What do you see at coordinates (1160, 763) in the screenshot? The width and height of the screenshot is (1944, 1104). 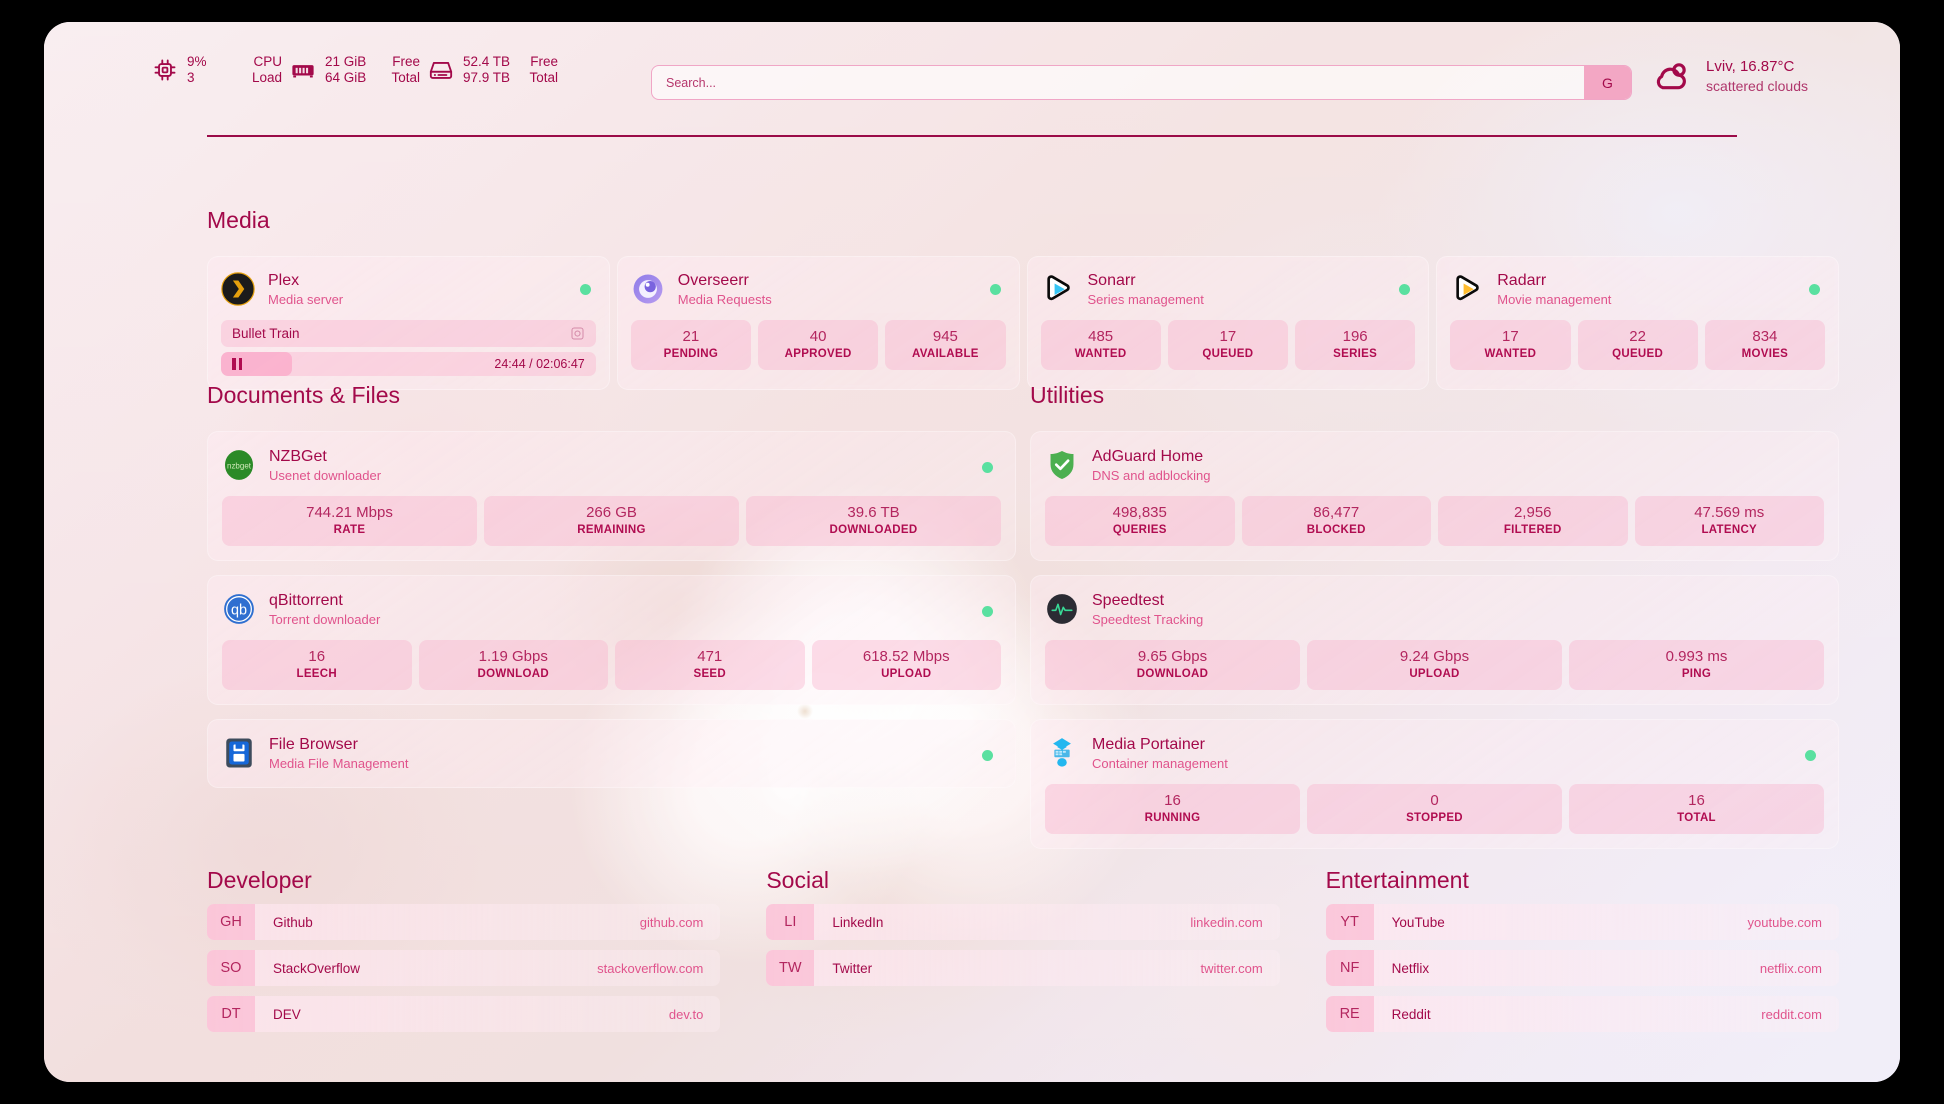 I see `app-subtitle: Container management` at bounding box center [1160, 763].